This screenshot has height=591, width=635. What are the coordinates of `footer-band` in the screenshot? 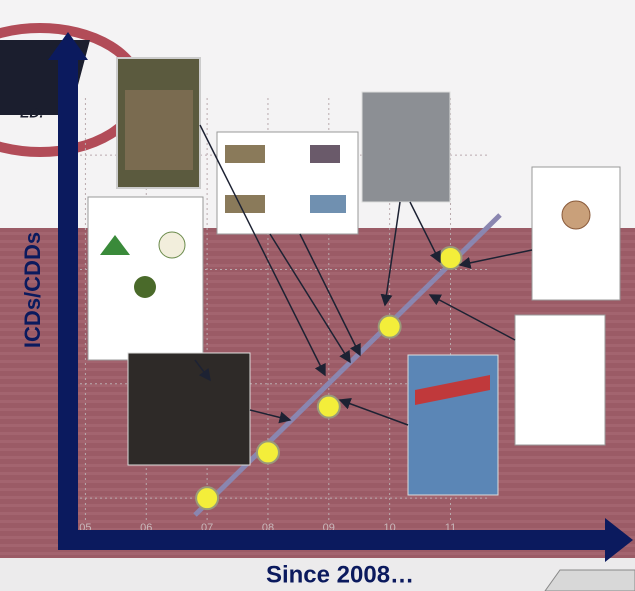 It's located at (317, 574).